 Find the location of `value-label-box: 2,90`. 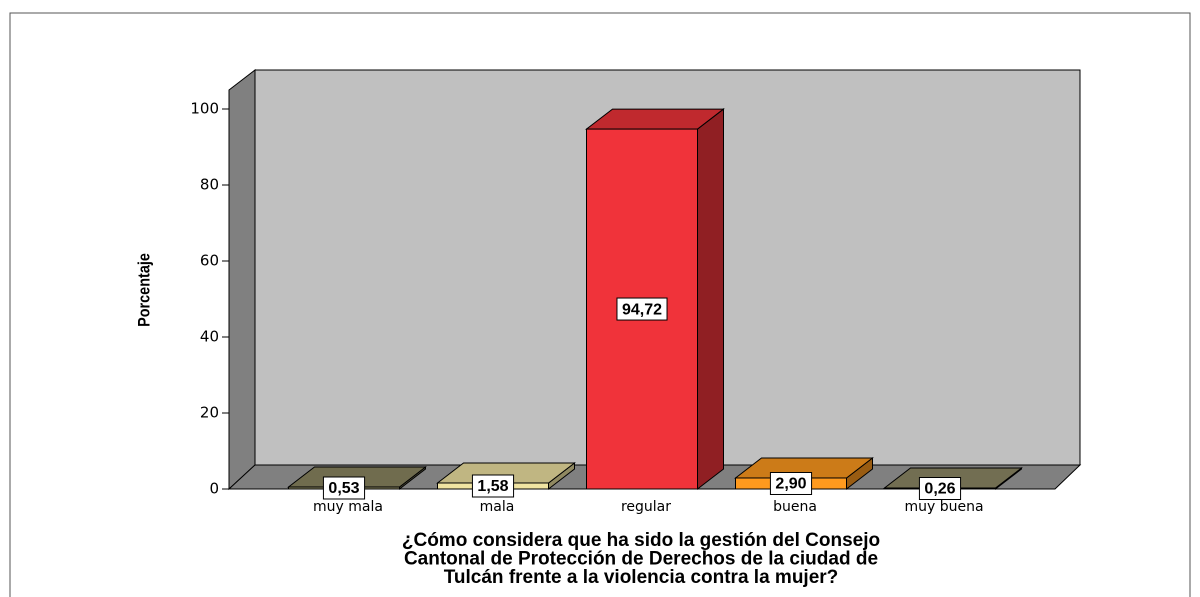

value-label-box: 2,90 is located at coordinates (791, 483).